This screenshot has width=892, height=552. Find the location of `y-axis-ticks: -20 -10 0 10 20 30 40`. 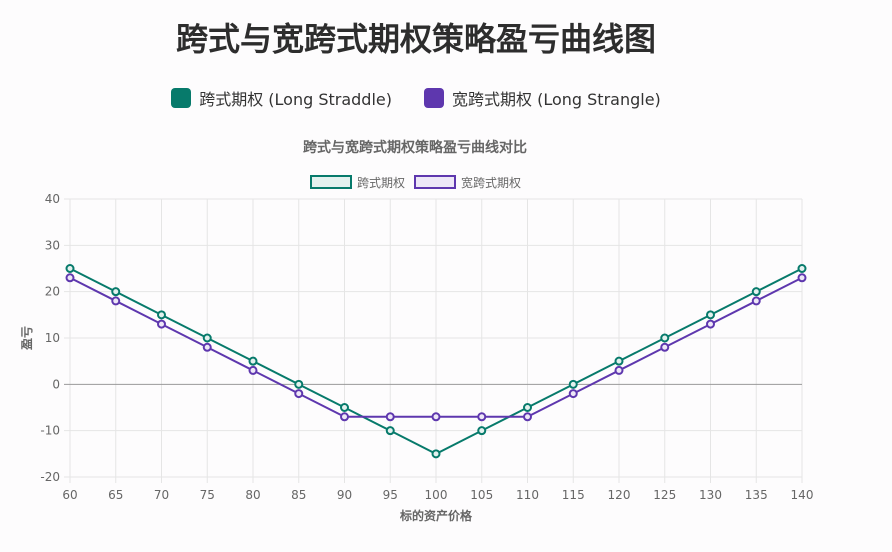

y-axis-ticks: -20 -10 0 10 20 30 40 is located at coordinates (50, 338).